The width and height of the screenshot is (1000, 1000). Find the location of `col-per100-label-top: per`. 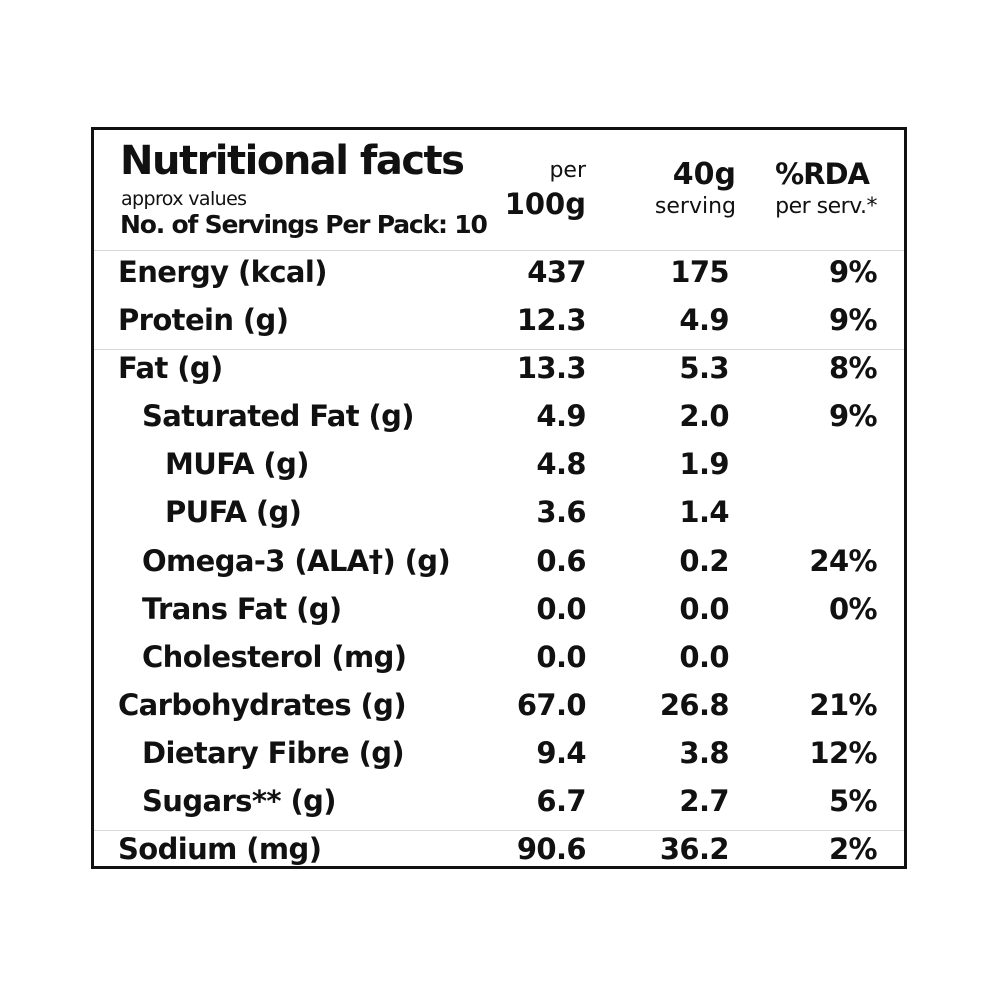

col-per100-label-top: per is located at coordinates (567, 170).